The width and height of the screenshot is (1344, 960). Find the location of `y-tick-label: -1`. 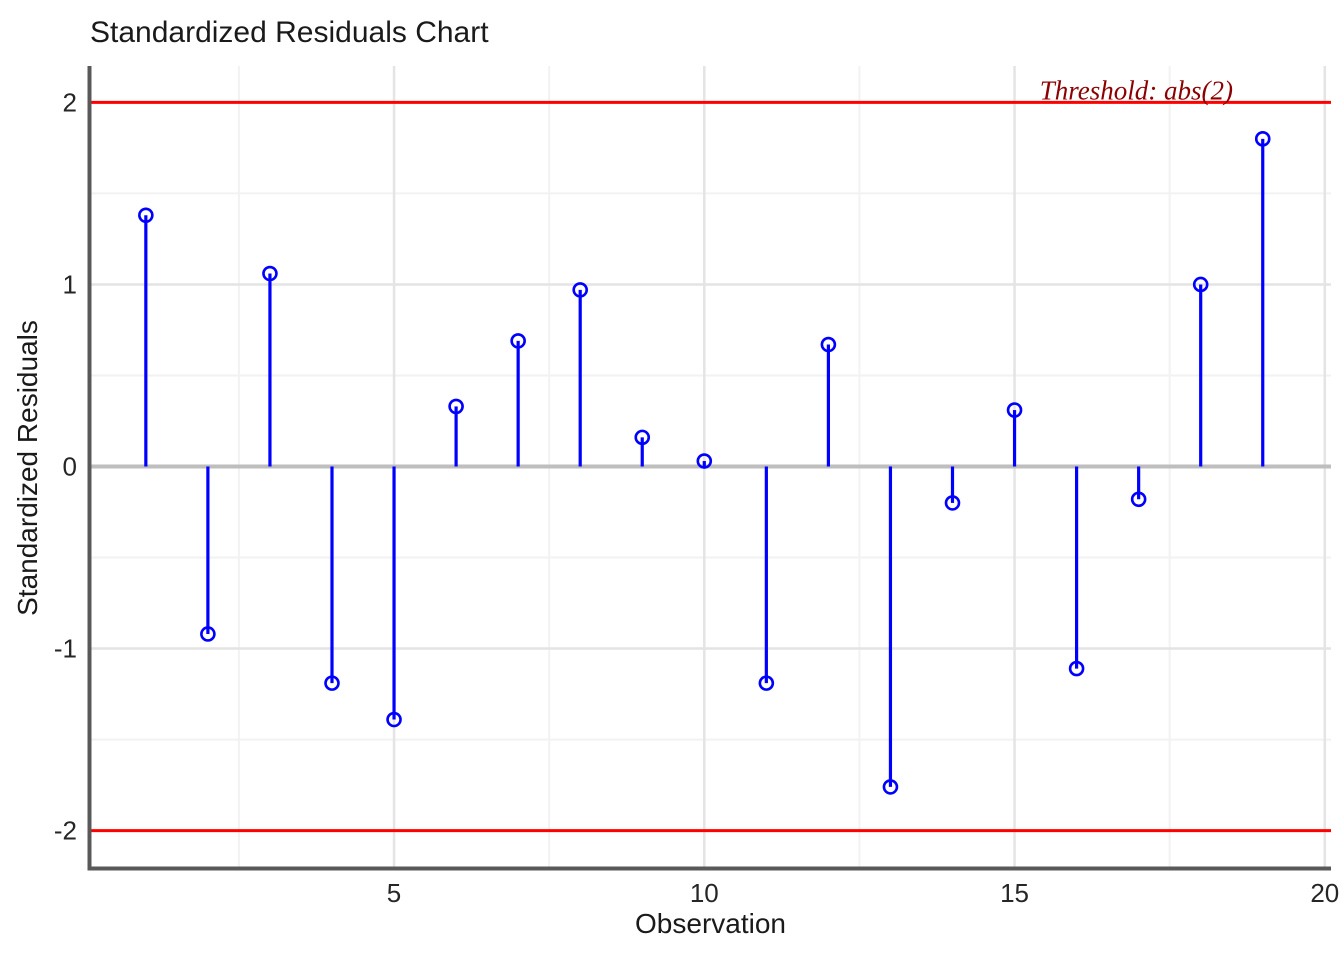

y-tick-label: -1 is located at coordinates (65, 649).